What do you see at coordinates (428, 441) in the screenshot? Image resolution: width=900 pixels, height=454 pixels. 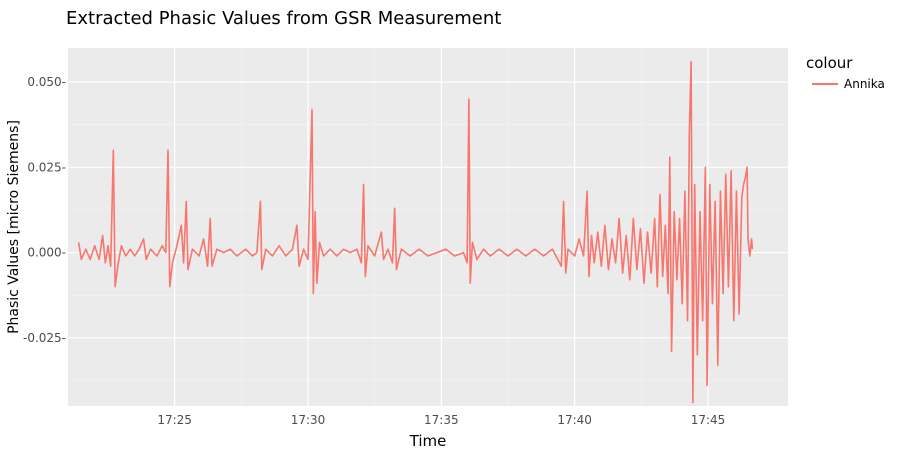 I see `x-axis-label: Time` at bounding box center [428, 441].